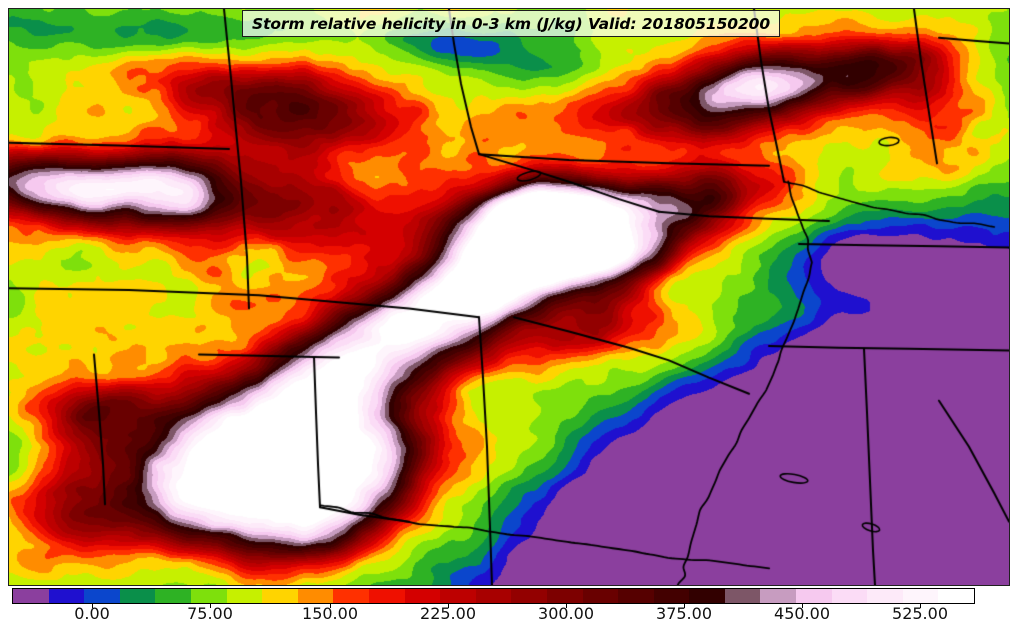  Describe the element at coordinates (493, 606) in the screenshot. I see `colorbar-ticks` at that location.